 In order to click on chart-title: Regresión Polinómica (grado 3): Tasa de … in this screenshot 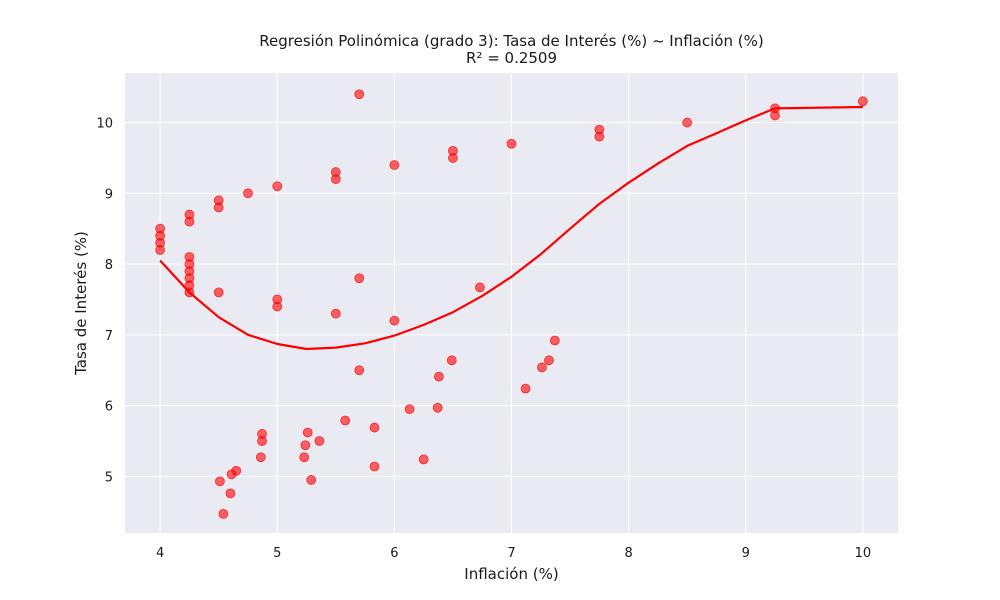, I will do `click(511, 41)`.